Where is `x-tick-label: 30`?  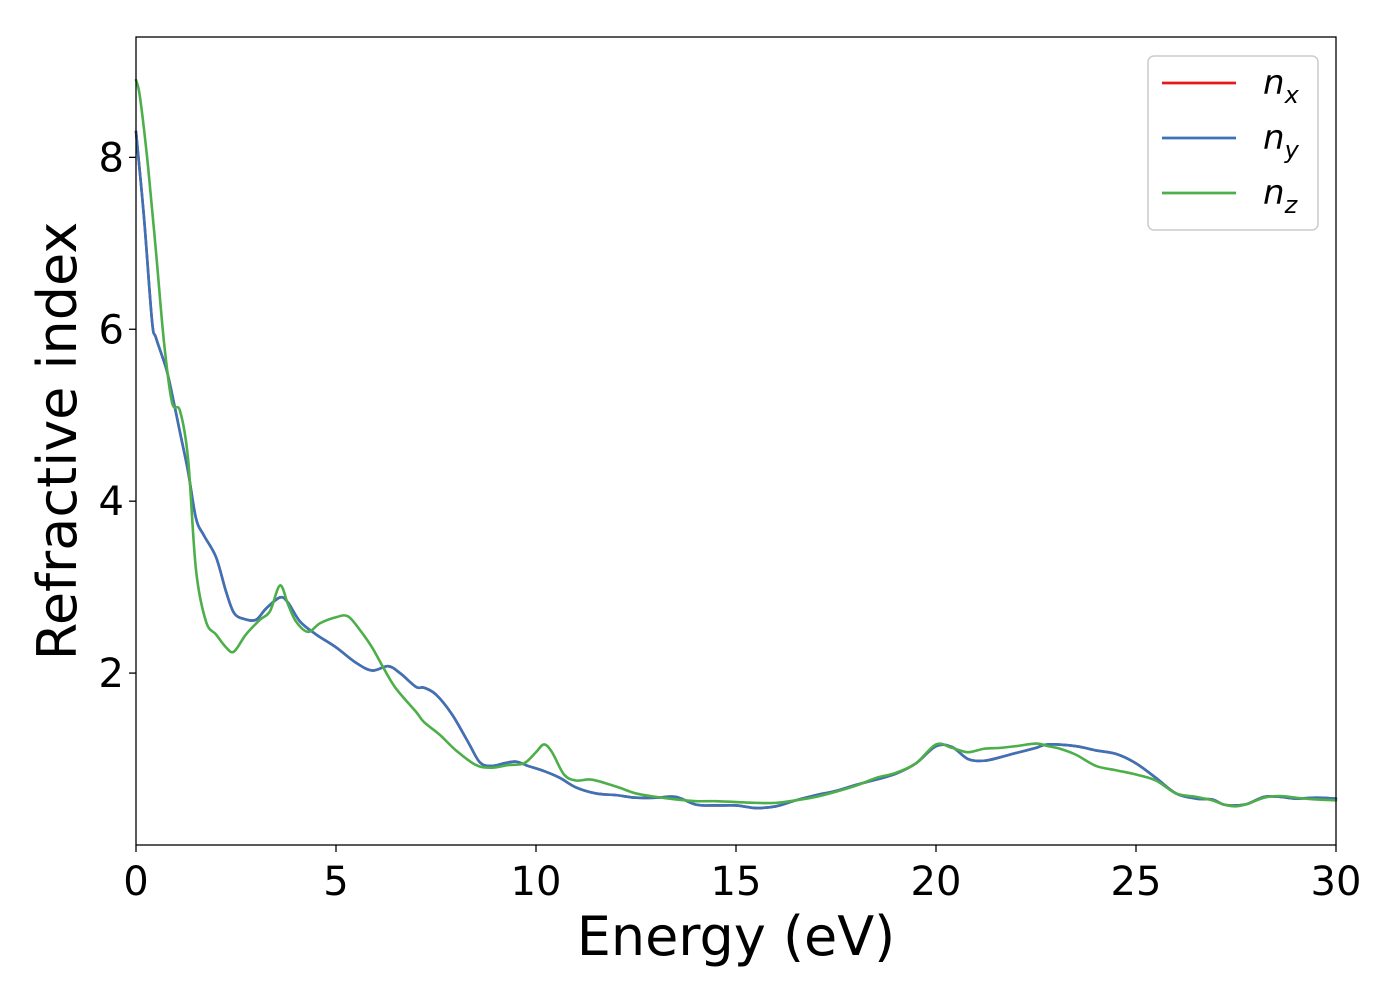
x-tick-label: 30 is located at coordinates (1336, 882).